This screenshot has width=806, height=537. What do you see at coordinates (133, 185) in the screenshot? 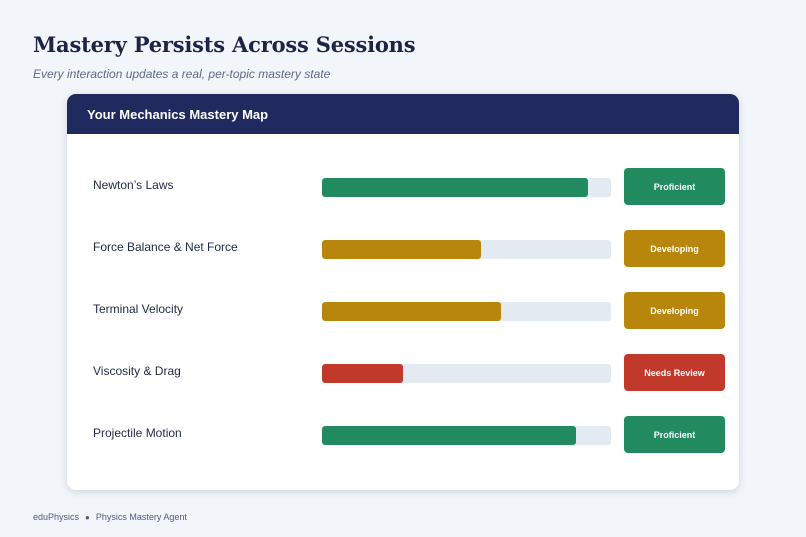
I see `topic-name: Newton’s Laws` at bounding box center [133, 185].